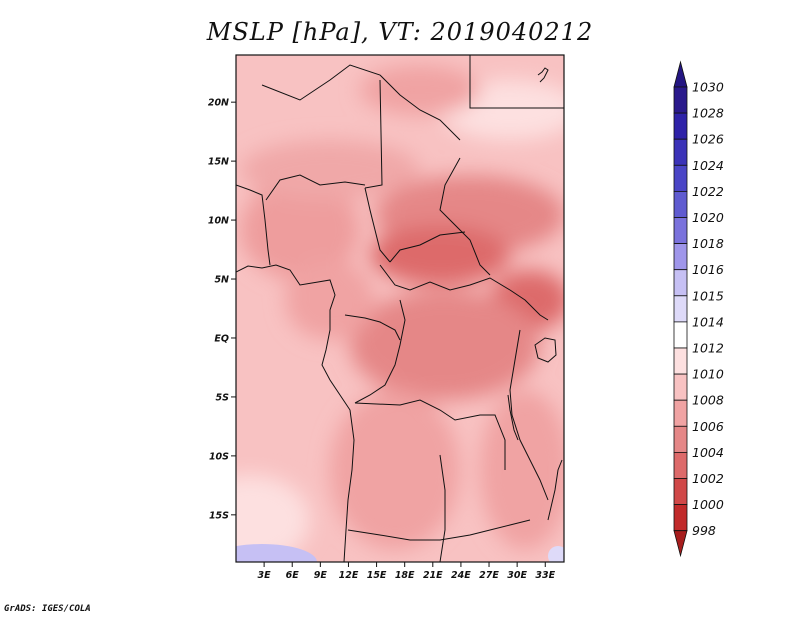  What do you see at coordinates (377, 225) in the screenshot?
I see `border-nigeria-cameroon` at bounding box center [377, 225].